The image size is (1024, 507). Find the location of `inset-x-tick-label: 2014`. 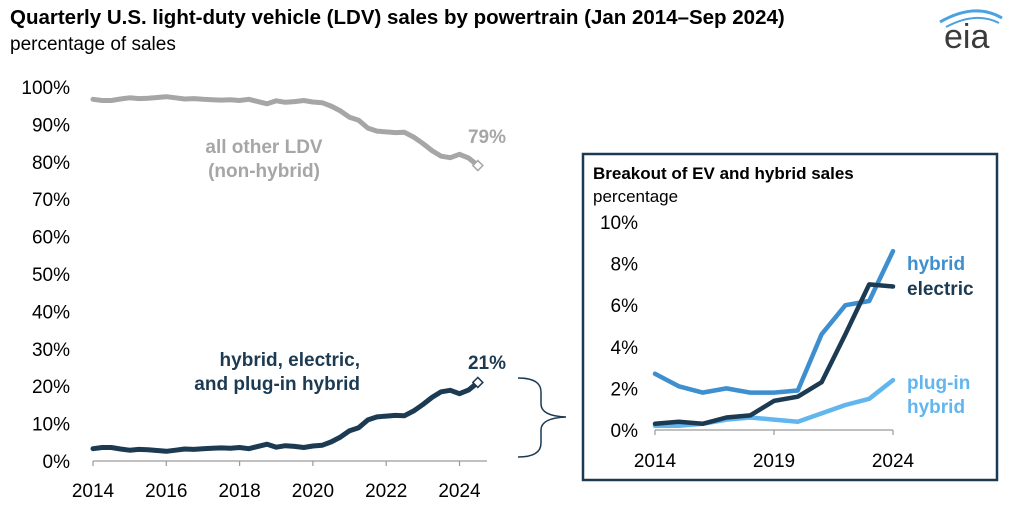

inset-x-tick-label: 2014 is located at coordinates (655, 461).